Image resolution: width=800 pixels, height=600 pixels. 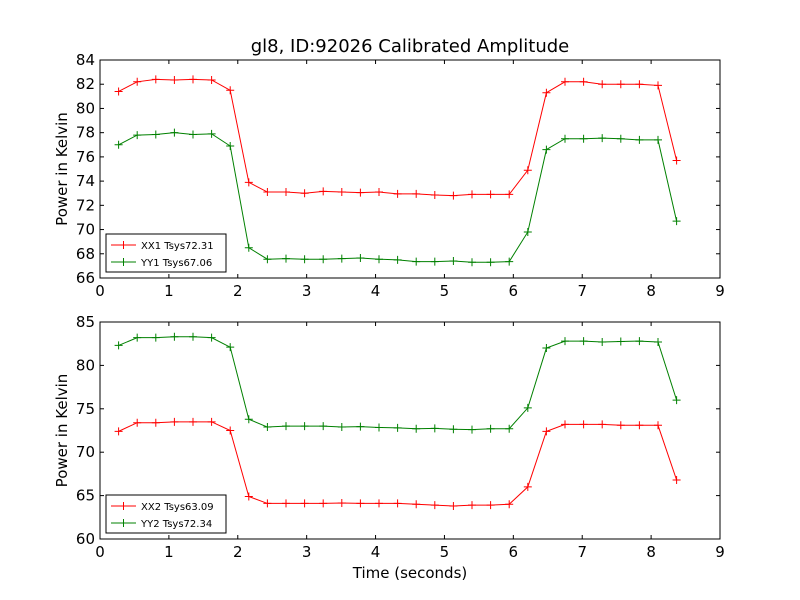 What do you see at coordinates (85, 157) in the screenshot?
I see `y-tick-label: 76` at bounding box center [85, 157].